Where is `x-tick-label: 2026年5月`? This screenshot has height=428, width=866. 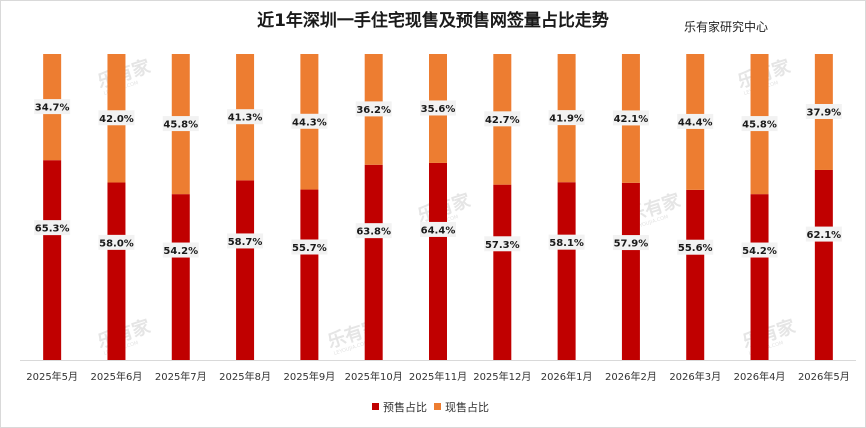 x-tick-label: 2026年5月 is located at coordinates (824, 376).